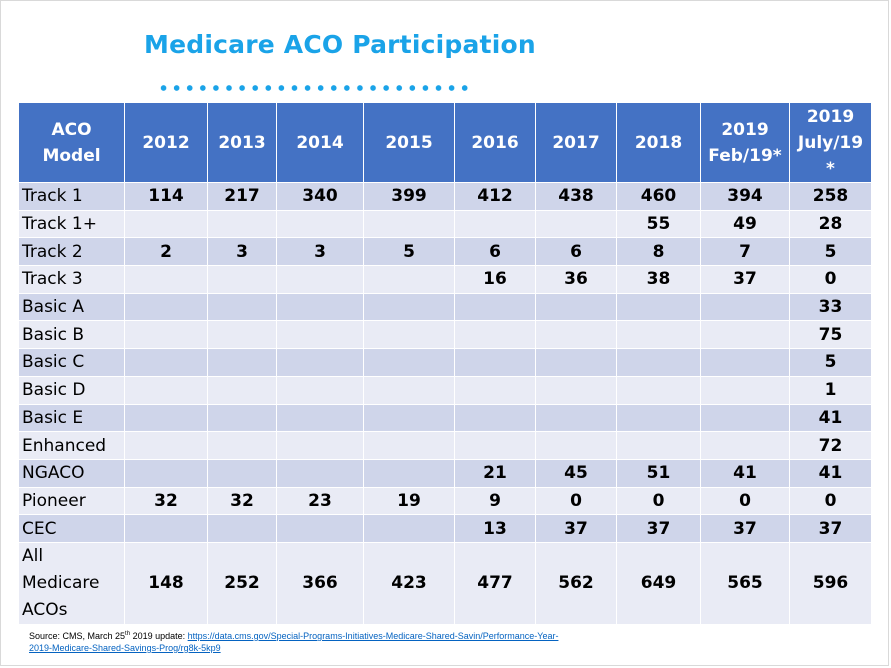 Image resolution: width=891 pixels, height=668 pixels. What do you see at coordinates (658, 473) in the screenshot?
I see `table-cell: 51` at bounding box center [658, 473].